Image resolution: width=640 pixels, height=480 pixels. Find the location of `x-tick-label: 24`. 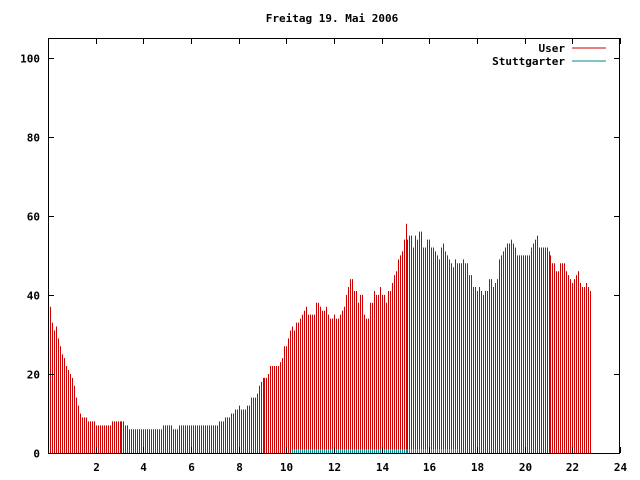

x-tick-label: 24 is located at coordinates (621, 467).